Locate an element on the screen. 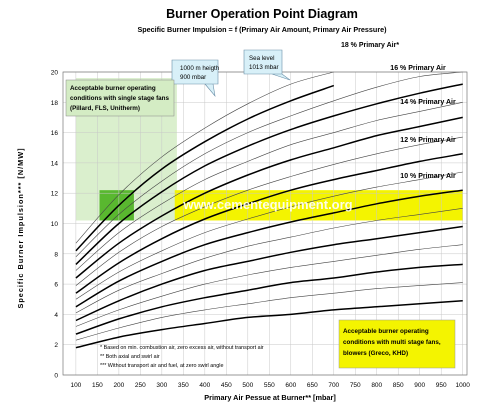  x-tick-label: 900 is located at coordinates (419, 385).